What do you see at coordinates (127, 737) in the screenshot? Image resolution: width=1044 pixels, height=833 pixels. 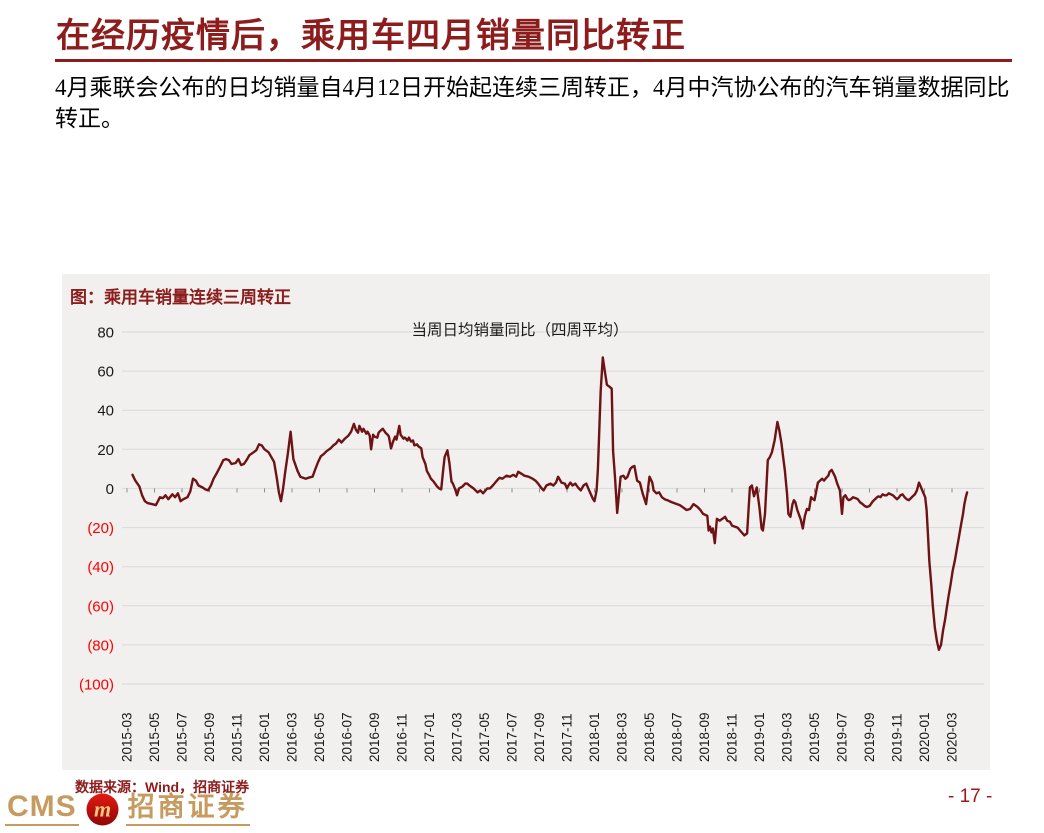 I see `svg-text: 2015-03` at bounding box center [127, 737].